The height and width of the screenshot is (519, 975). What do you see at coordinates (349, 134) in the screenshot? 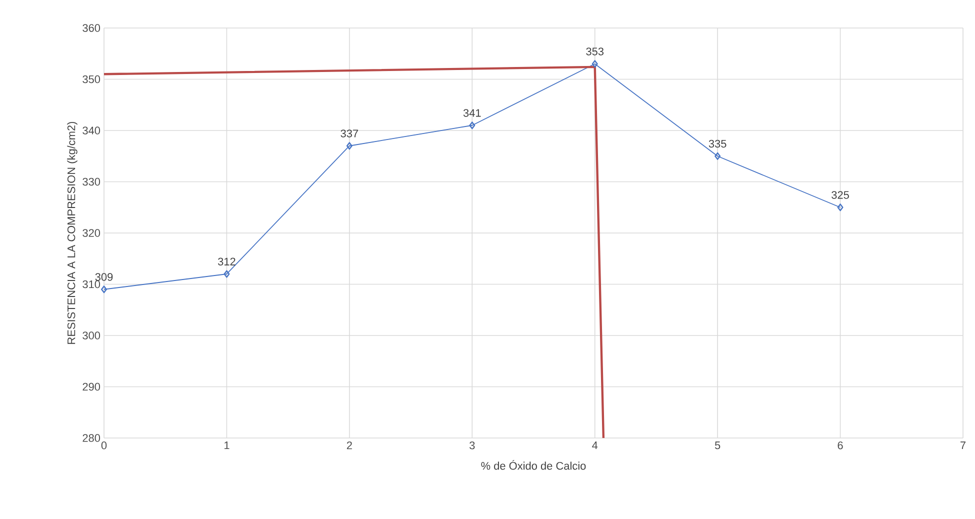
I see `data-label: 337` at bounding box center [349, 134].